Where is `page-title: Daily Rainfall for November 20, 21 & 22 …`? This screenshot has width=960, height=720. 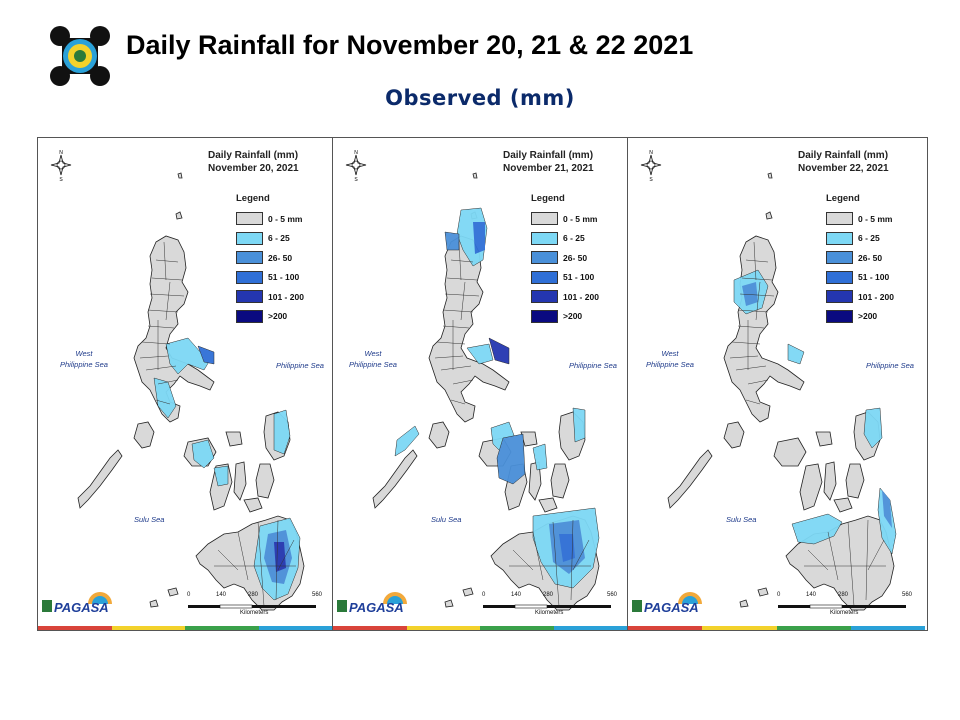 page-title: Daily Rainfall for November 20, 21 & 22 … is located at coordinates (410, 45).